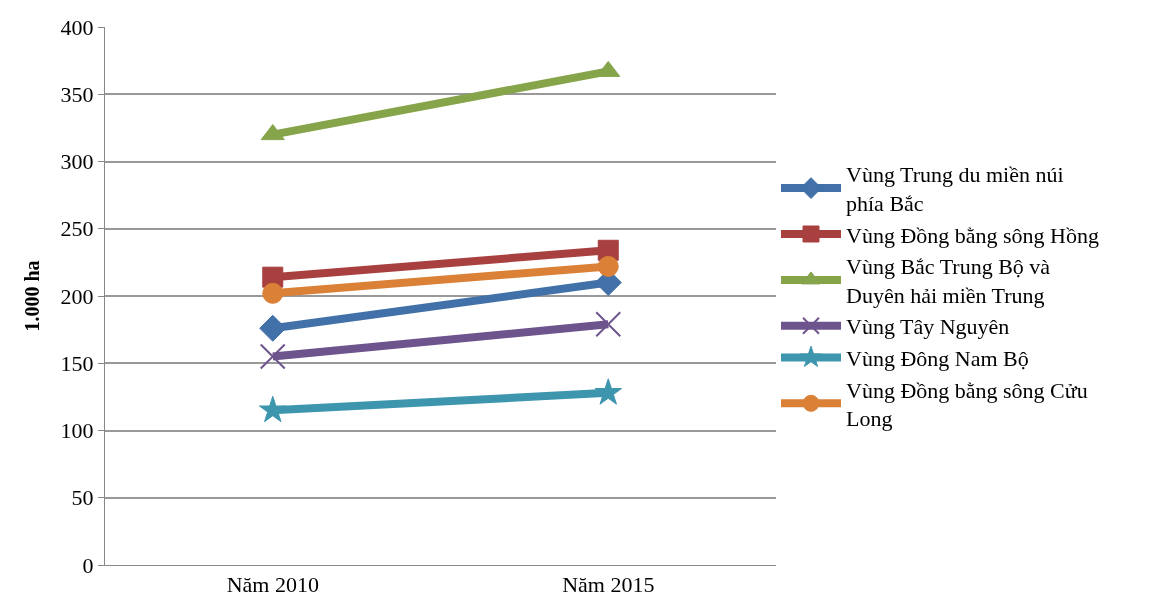 This screenshot has height=609, width=1156. What do you see at coordinates (77, 94) in the screenshot?
I see `y-tick-label: 350` at bounding box center [77, 94].